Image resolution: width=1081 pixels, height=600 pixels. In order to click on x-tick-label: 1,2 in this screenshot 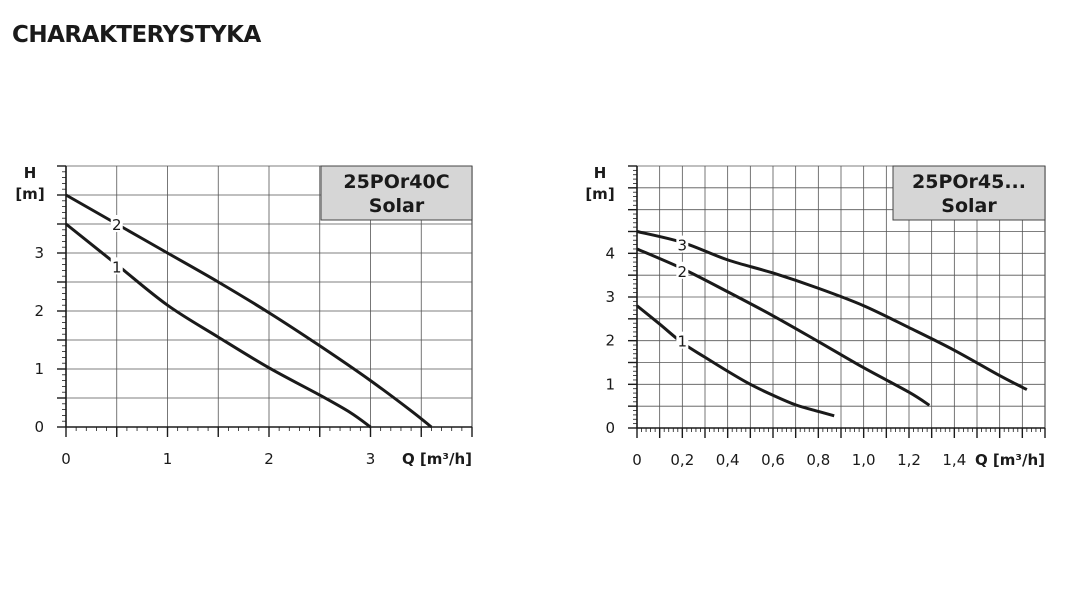, I will do `click(909, 460)`.